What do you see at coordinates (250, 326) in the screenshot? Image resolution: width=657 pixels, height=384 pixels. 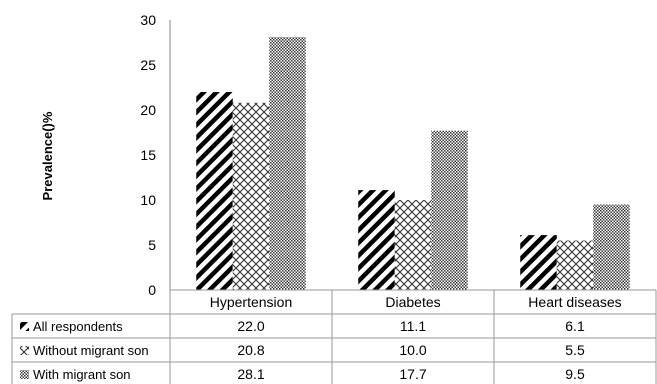 I see `table-value: 22.0` at bounding box center [250, 326].